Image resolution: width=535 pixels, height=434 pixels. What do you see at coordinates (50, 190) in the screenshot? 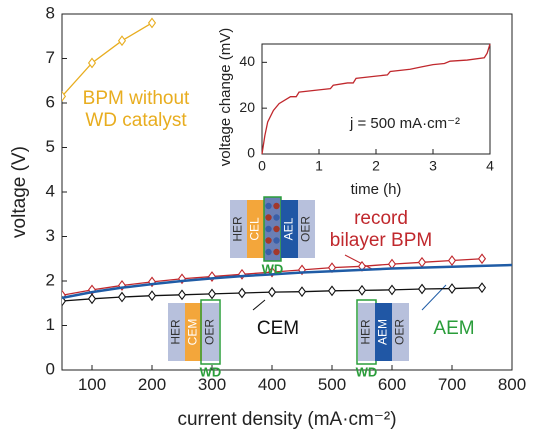
I see `y-tick-label: 4` at bounding box center [50, 190].